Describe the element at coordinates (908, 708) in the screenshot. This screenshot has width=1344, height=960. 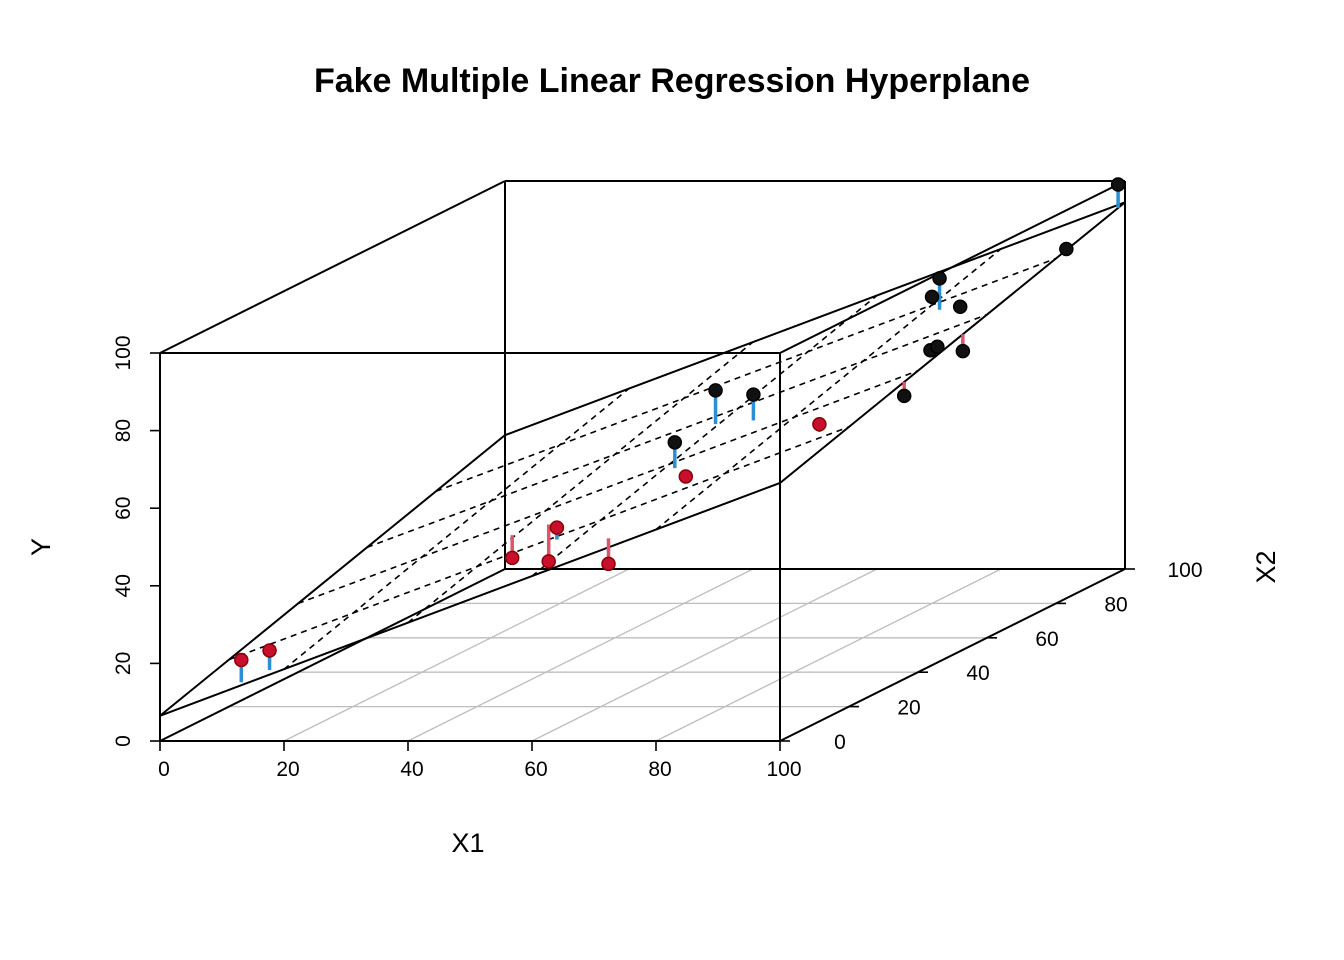
I see `x2-tick-label-20: 20` at that location.